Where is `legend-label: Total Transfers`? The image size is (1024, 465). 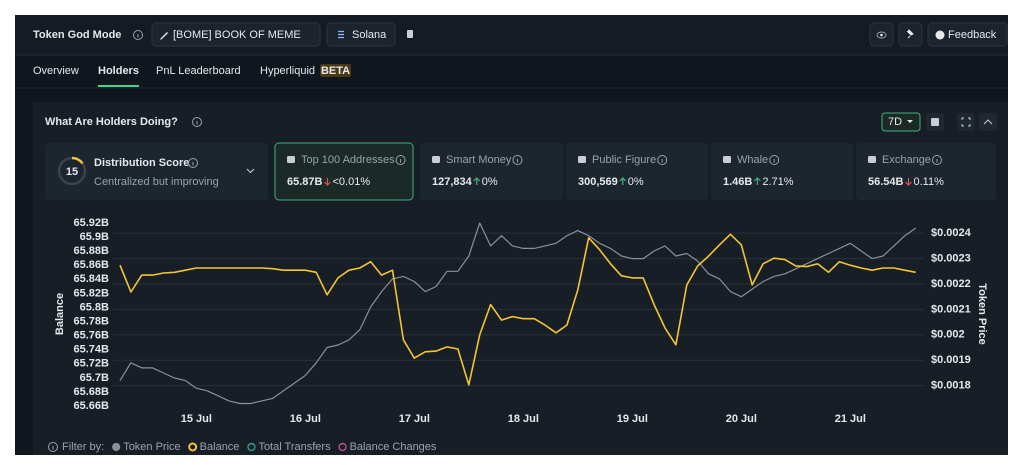 legend-label: Total Transfers is located at coordinates (294, 447).